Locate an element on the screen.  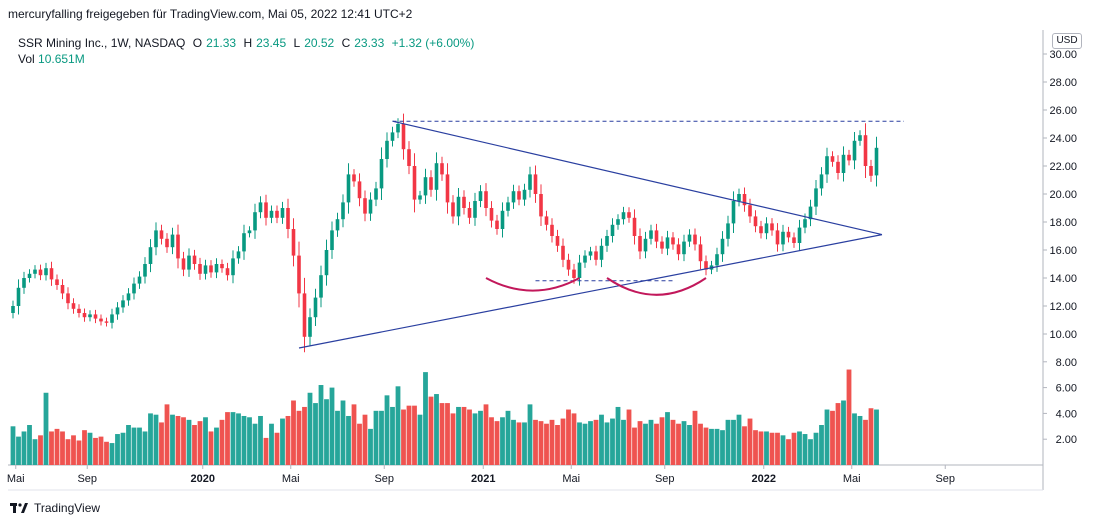
change-value: +1.32 (+6.00%) is located at coordinates (433, 43).